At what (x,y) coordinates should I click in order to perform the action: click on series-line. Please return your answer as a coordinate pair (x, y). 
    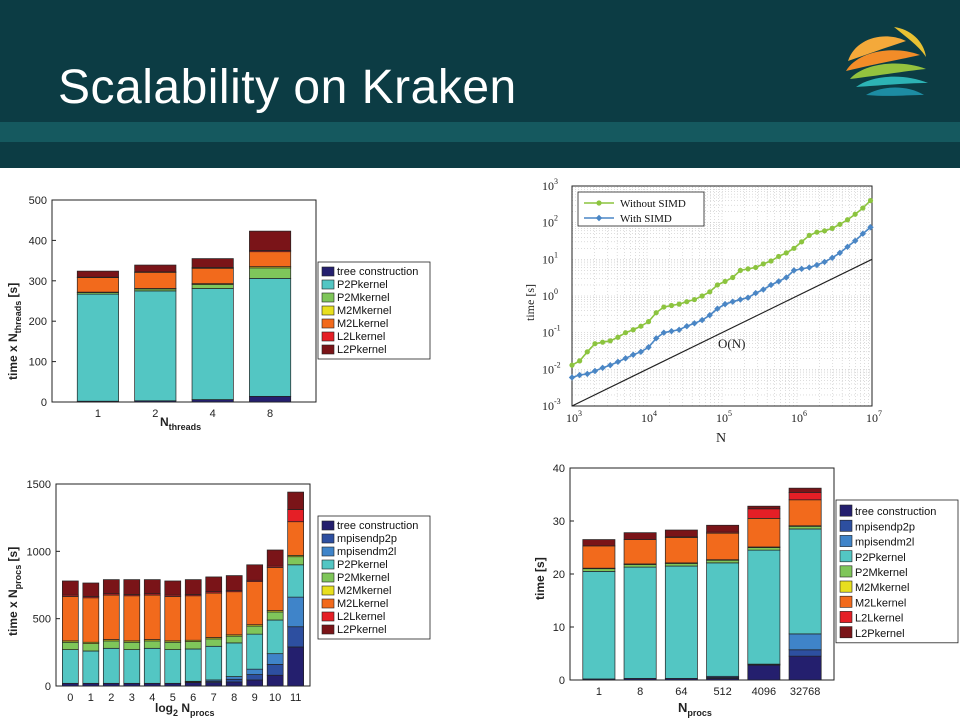
    Looking at the image, I should click on (721, 302).